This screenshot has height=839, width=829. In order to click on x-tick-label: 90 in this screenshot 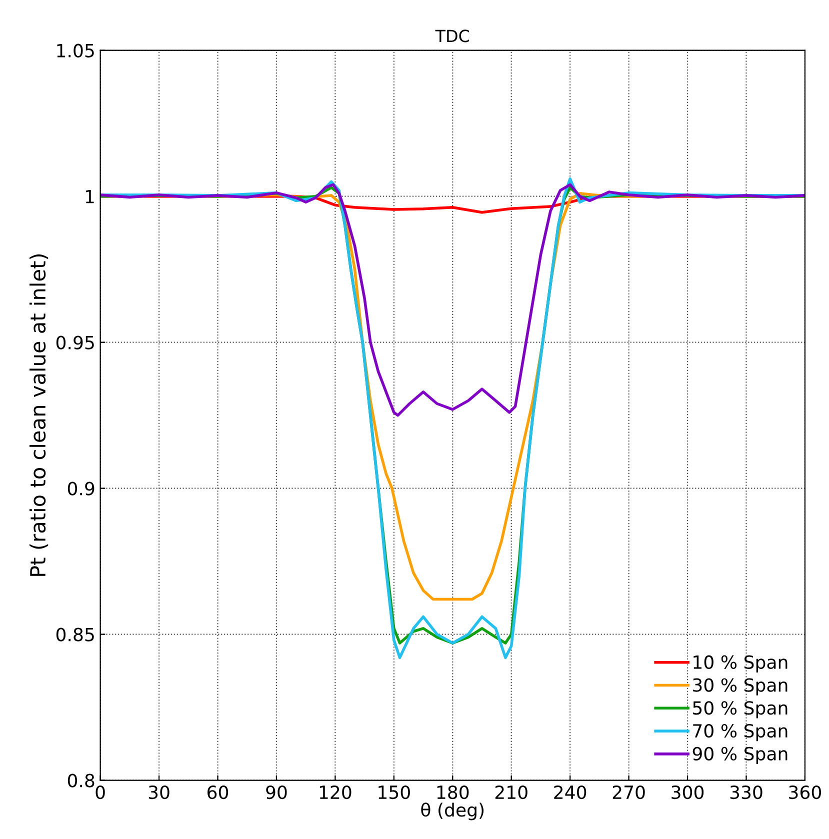, I will do `click(276, 792)`.